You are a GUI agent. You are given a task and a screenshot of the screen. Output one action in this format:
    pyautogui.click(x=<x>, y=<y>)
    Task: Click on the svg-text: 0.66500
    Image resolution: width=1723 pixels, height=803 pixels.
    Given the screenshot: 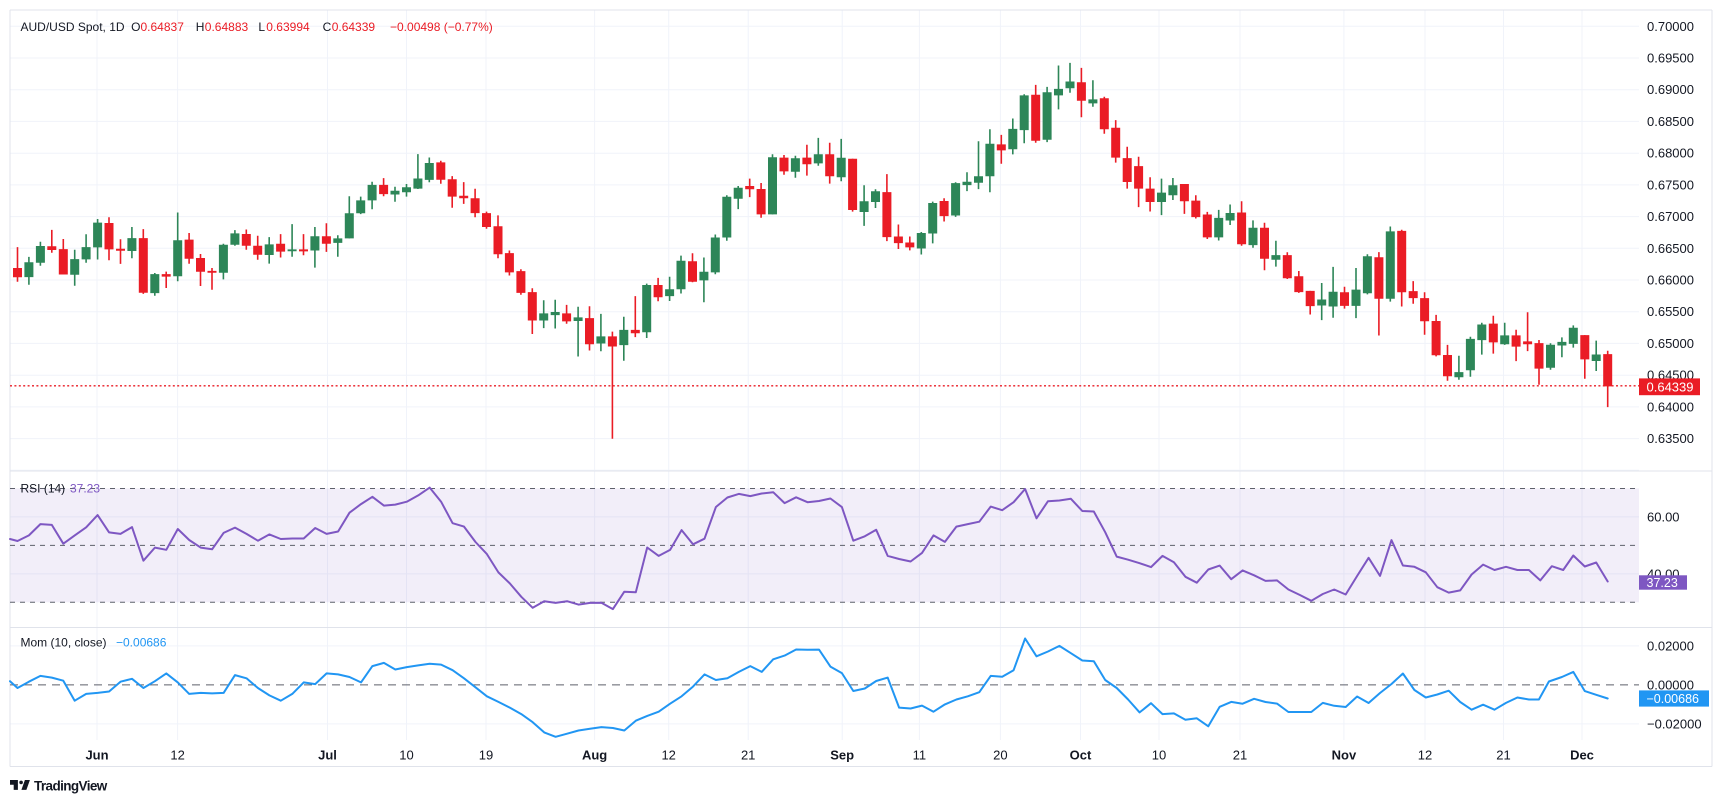 What is the action you would take?
    pyautogui.click(x=1670, y=248)
    